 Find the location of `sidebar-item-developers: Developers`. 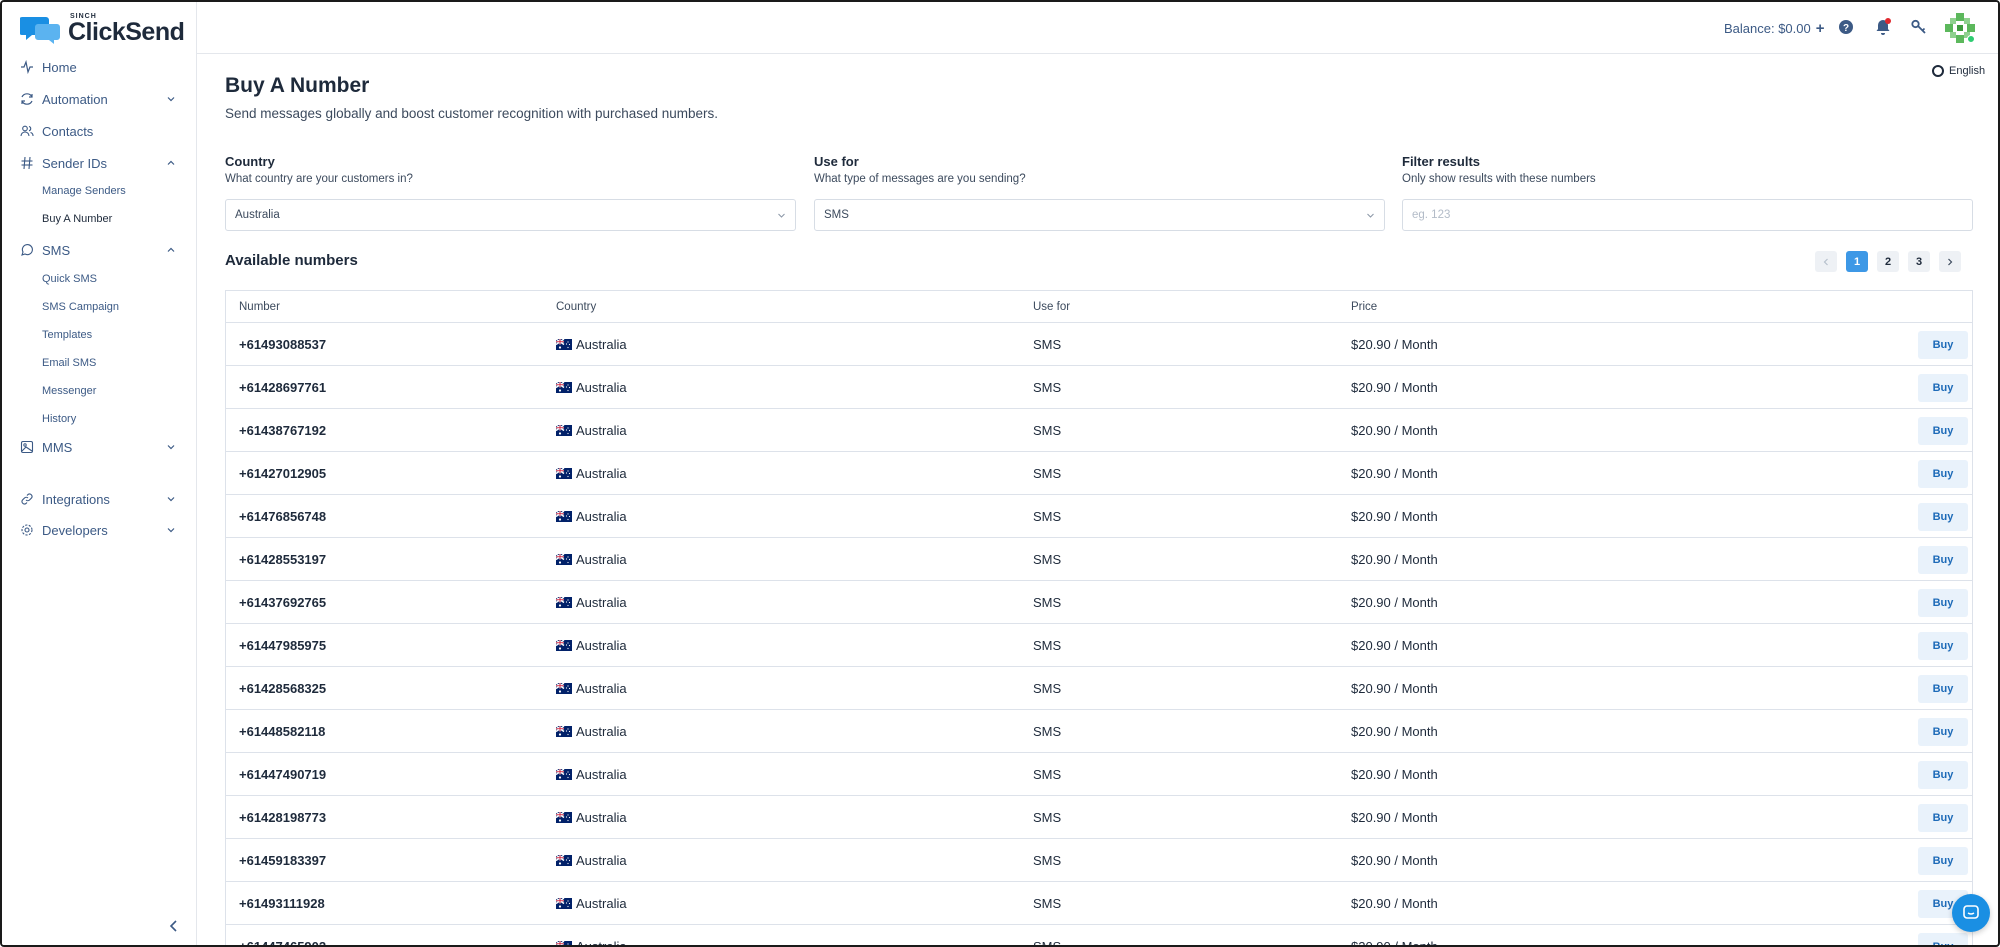

sidebar-item-developers: Developers is located at coordinates (99, 530).